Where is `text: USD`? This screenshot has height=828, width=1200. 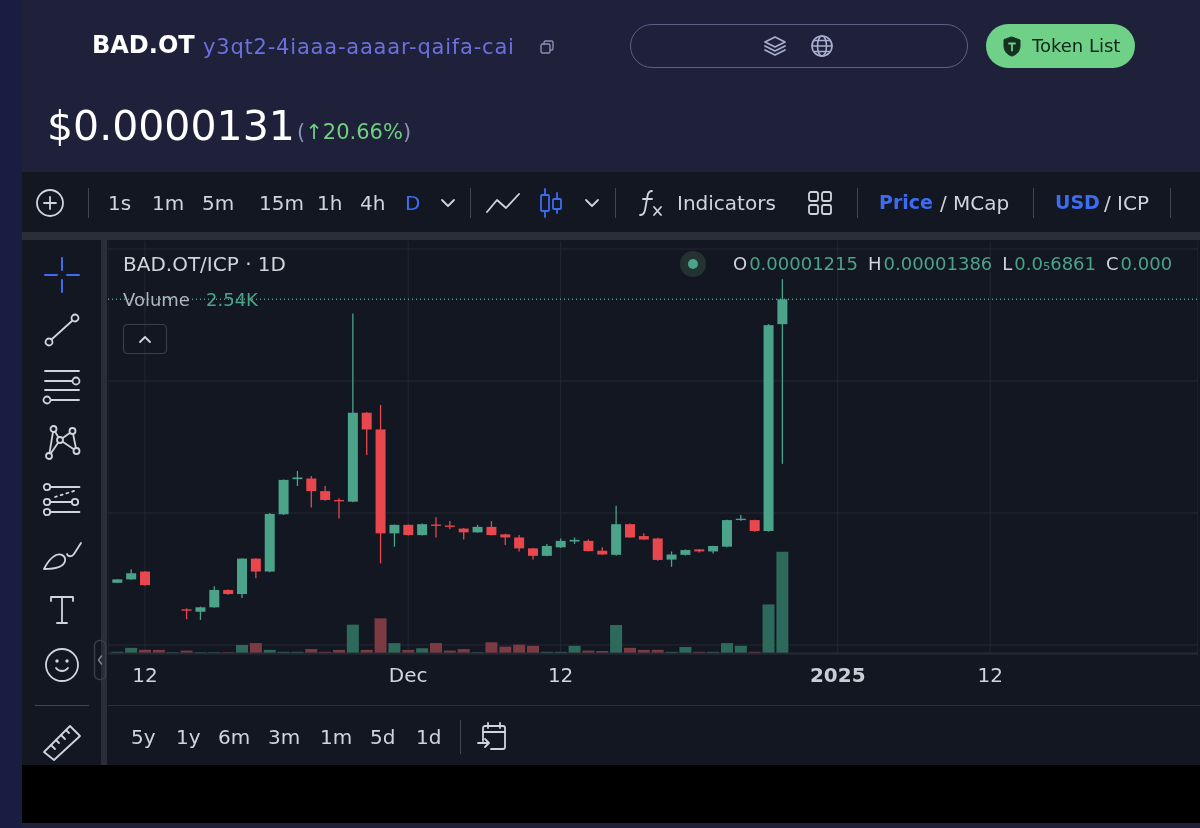
text: USD is located at coordinates (1077, 202).